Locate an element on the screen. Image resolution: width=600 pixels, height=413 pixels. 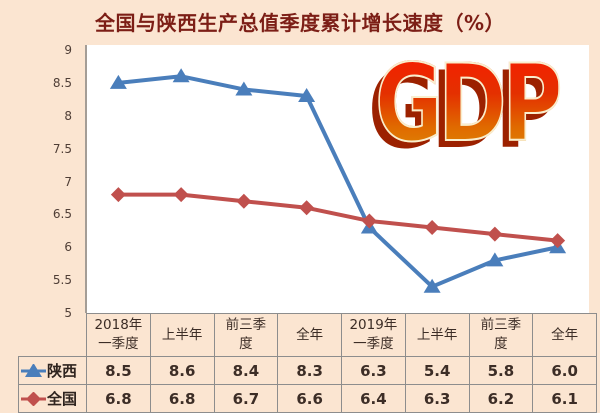
y-tick-label: 5 is located at coordinates (68, 313).